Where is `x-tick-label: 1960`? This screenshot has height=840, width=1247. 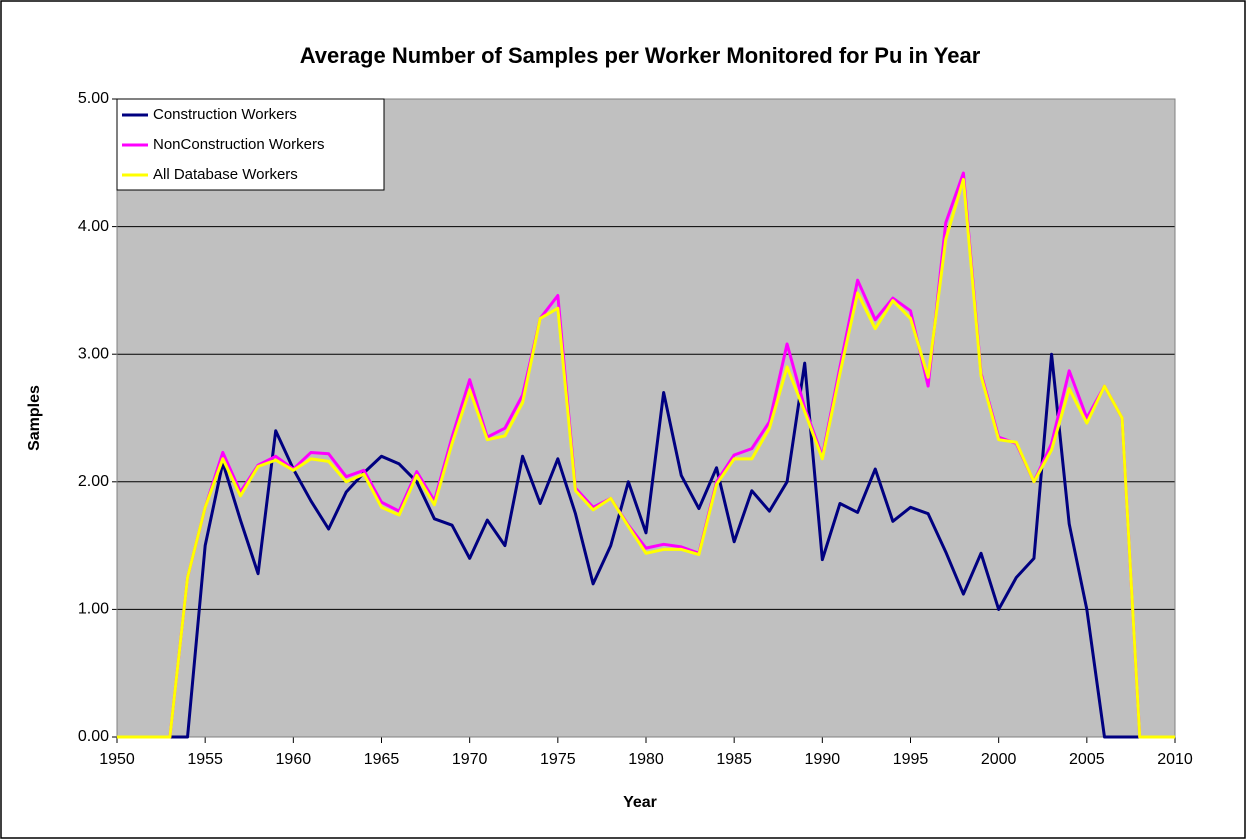
x-tick-label: 1960 is located at coordinates (294, 759).